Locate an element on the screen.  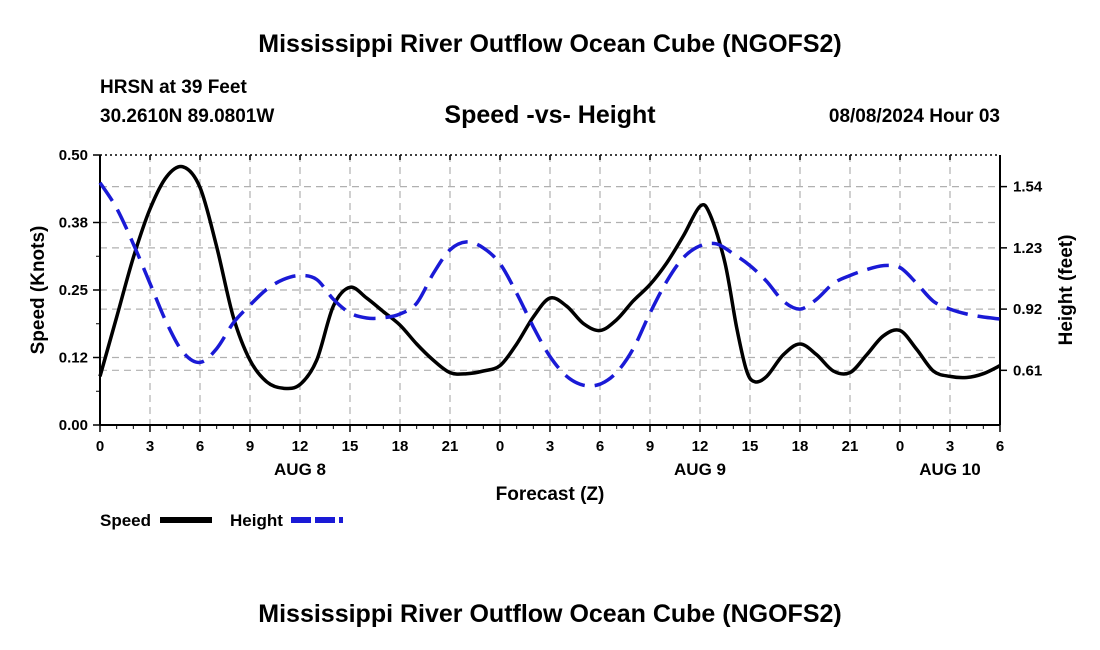
station-coords: 30.2610N 89.0801W is located at coordinates (187, 116).